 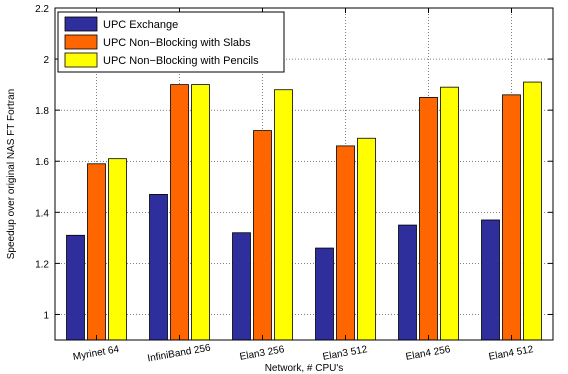 What do you see at coordinates (42, 264) in the screenshot?
I see `y-tick-label: 1.2` at bounding box center [42, 264].